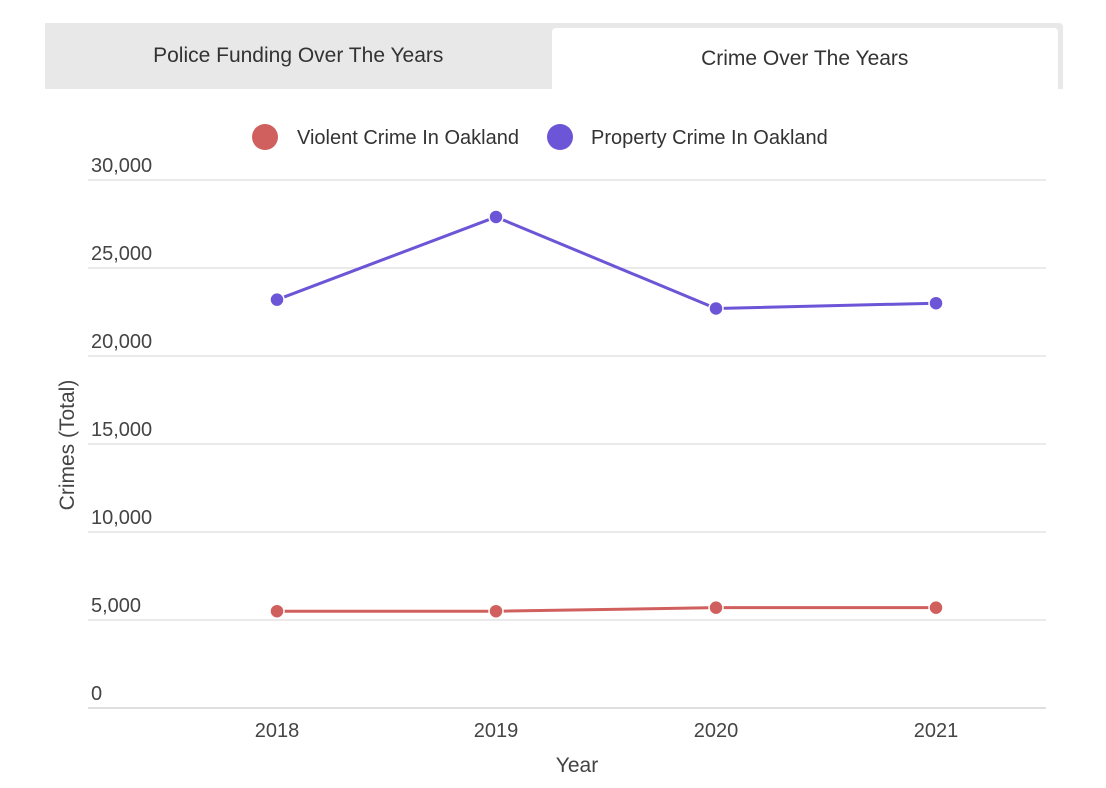 Image resolution: width=1106 pixels, height=788 pixels. I want to click on data-point-0-2020, so click(716, 607).